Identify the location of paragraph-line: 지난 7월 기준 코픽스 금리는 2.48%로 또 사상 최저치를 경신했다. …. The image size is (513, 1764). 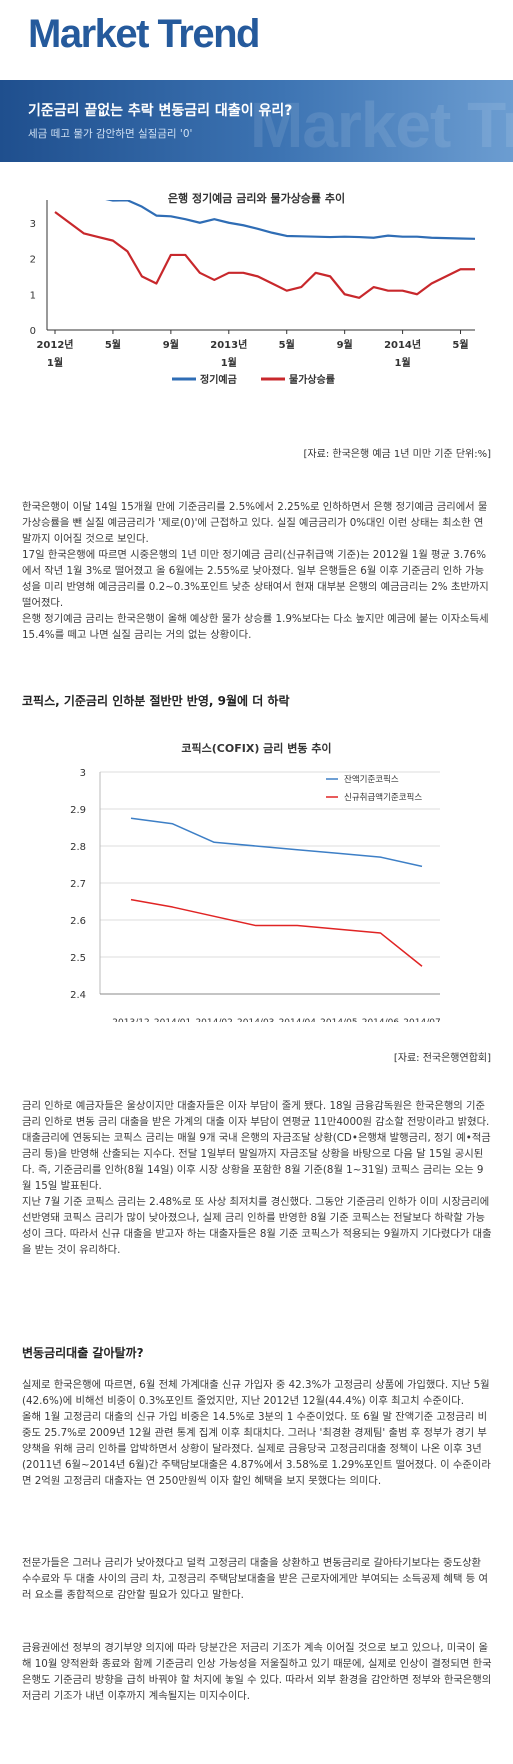
(257, 1226).